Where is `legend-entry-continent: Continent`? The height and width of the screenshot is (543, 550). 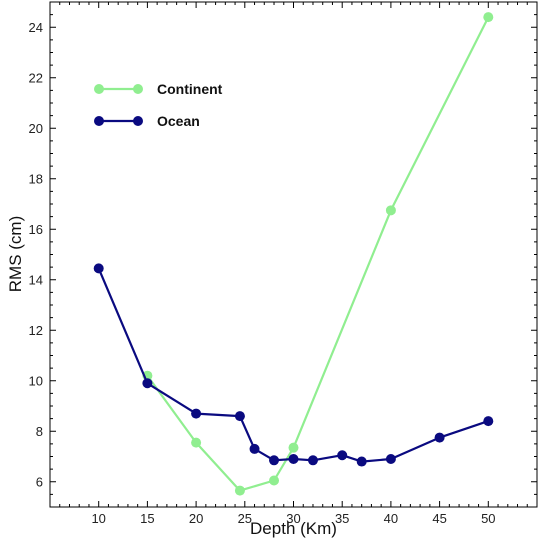 legend-entry-continent: Continent is located at coordinates (158, 89).